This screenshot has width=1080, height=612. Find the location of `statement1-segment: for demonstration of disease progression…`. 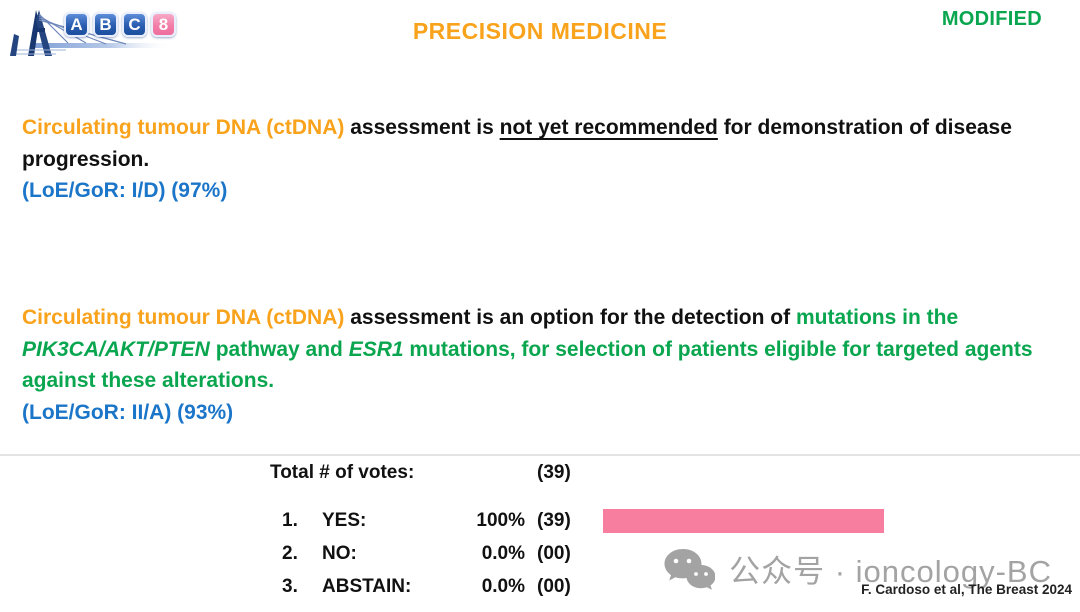

statement1-segment: for demonstration of disease progression… is located at coordinates (517, 143).